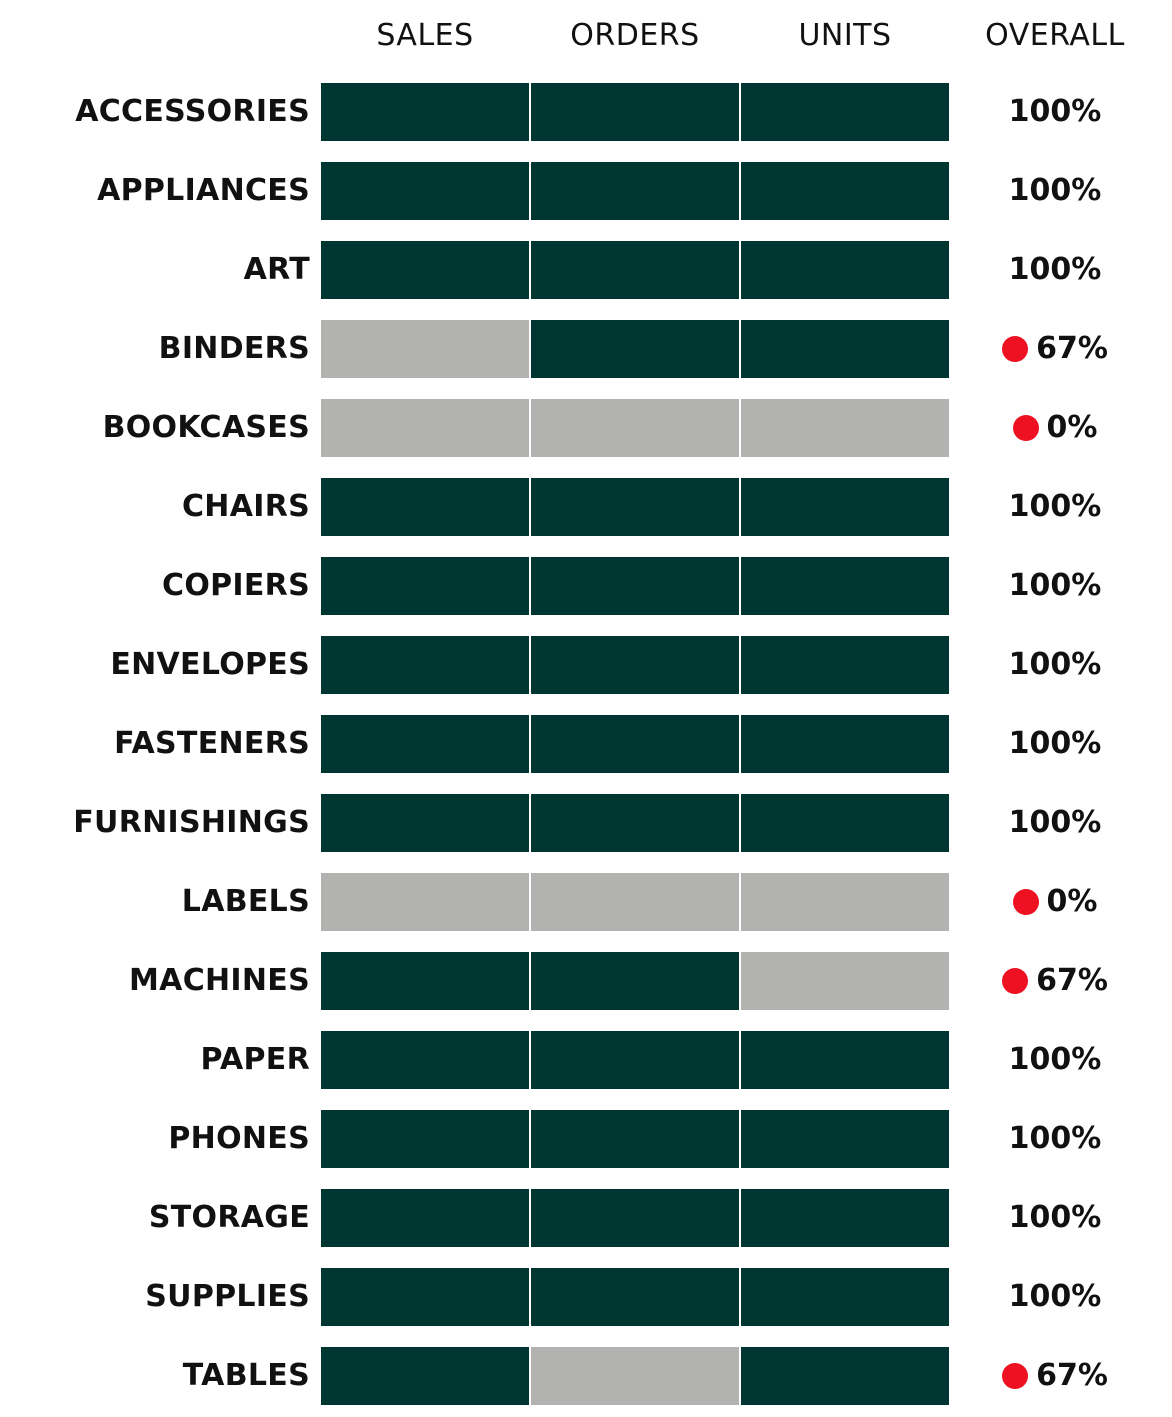 The image size is (1172, 1417). What do you see at coordinates (1055, 1138) in the screenshot?
I see `overall-value-phones: 100%` at bounding box center [1055, 1138].